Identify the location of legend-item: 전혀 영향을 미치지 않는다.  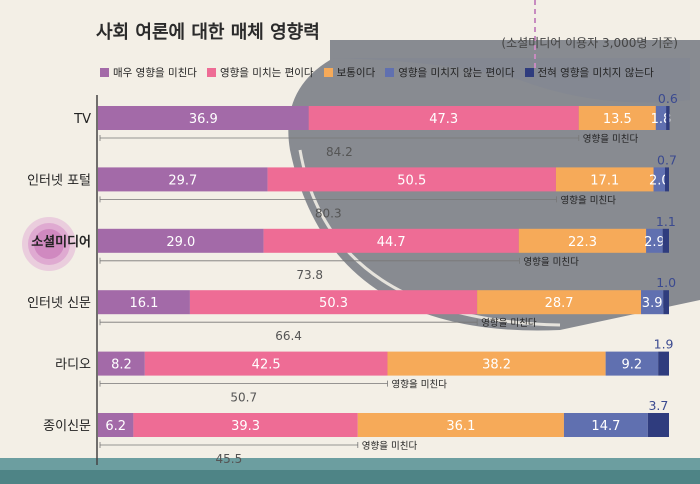
(589, 72).